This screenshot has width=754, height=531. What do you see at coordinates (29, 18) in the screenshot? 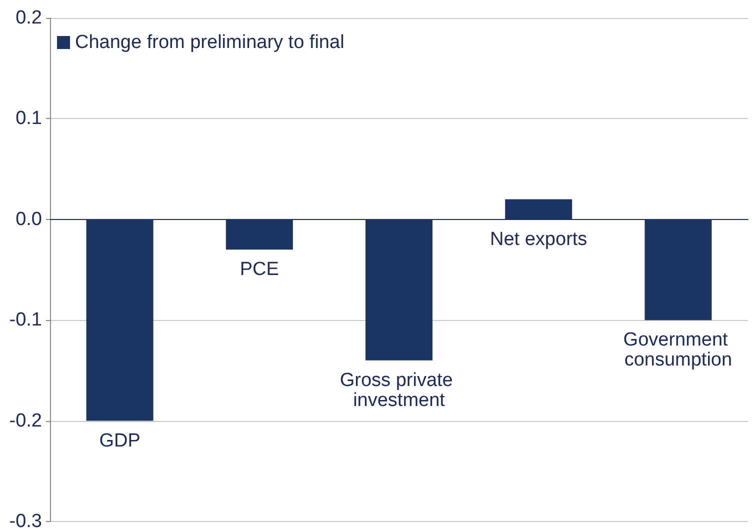
I see `y-tick-label: 0.2` at bounding box center [29, 18].